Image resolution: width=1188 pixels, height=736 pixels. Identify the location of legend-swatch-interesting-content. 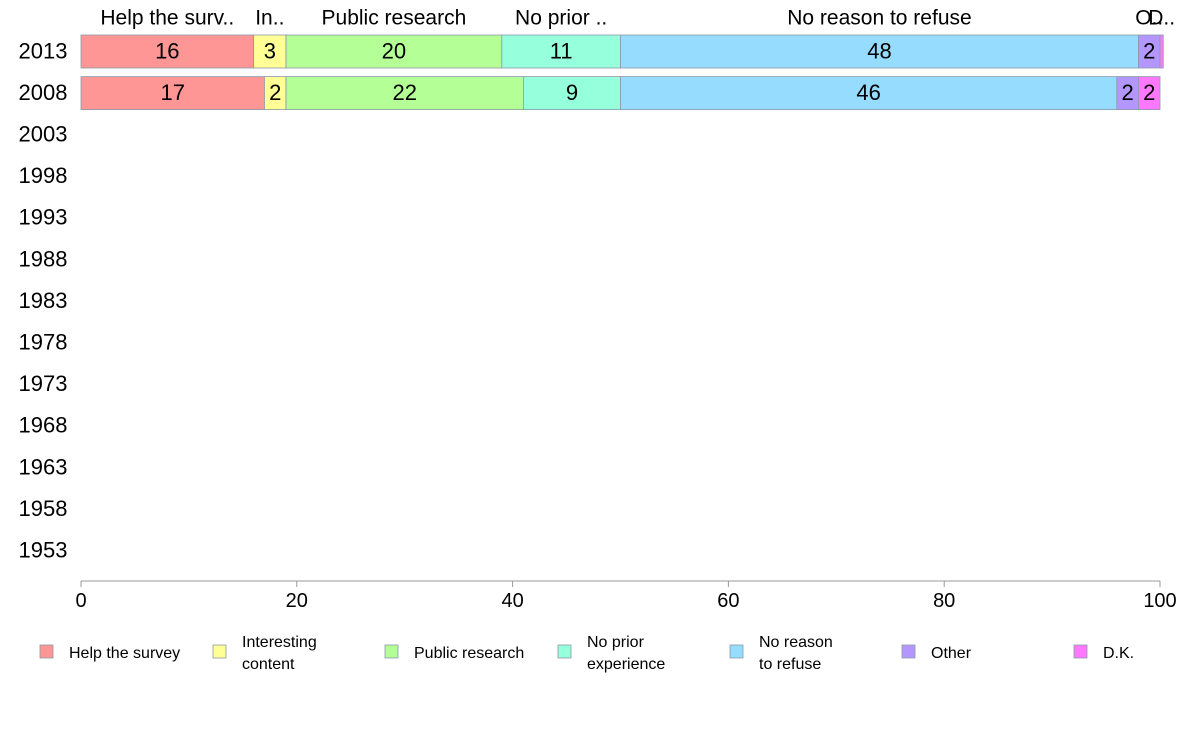
(219, 651).